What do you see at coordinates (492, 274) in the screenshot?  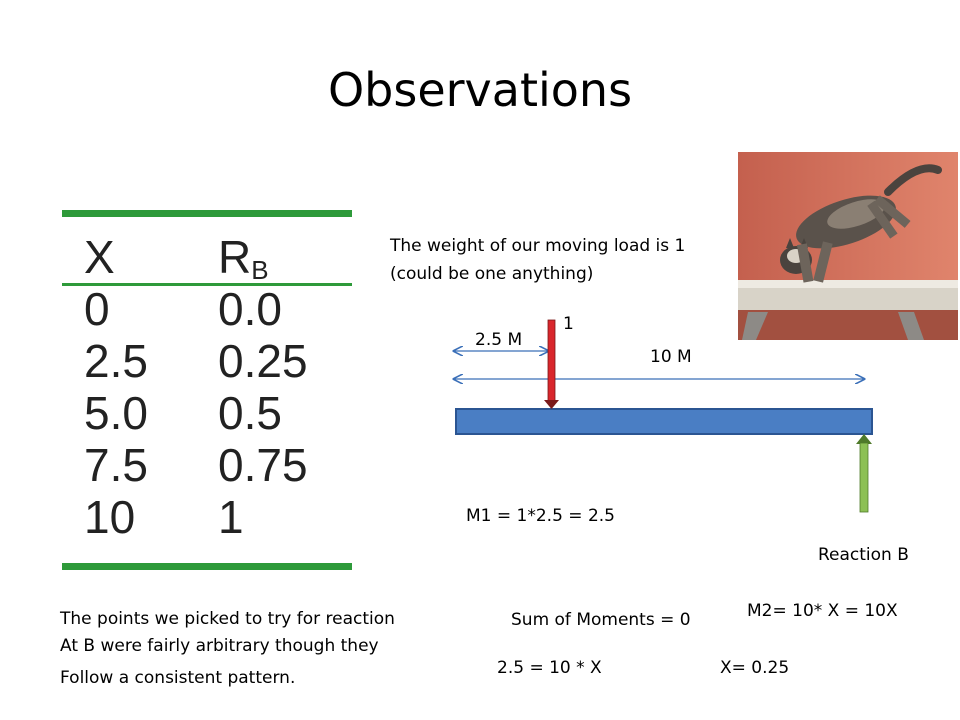 I see `load-description-line2: (could be one anything)` at bounding box center [492, 274].